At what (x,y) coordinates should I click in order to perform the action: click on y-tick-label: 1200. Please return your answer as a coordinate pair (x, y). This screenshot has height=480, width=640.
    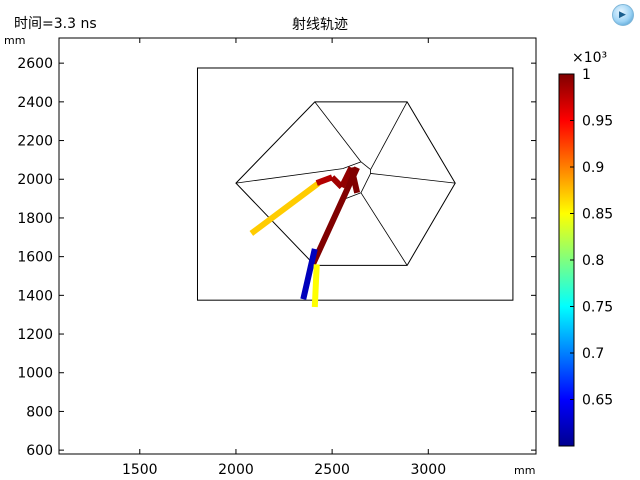
    Looking at the image, I should click on (35, 335).